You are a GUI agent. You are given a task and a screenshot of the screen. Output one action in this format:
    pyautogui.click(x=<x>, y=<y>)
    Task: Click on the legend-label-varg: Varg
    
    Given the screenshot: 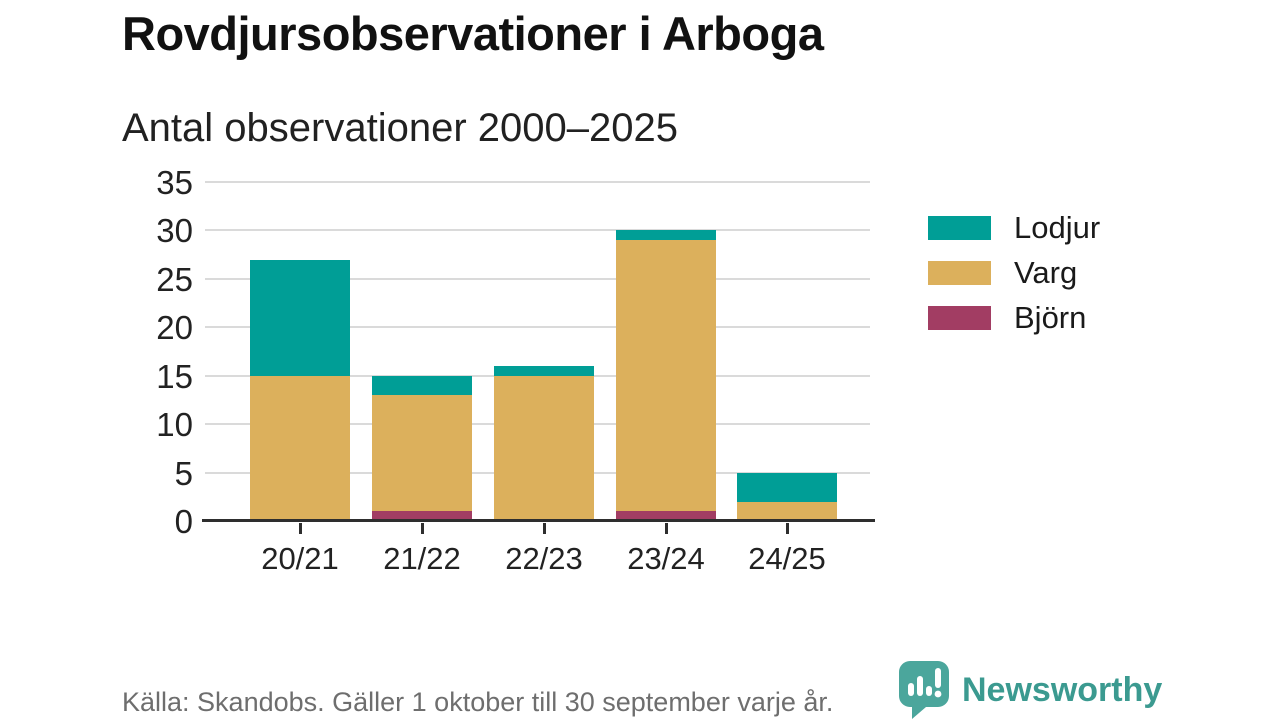 What is the action you would take?
    pyautogui.click(x=1046, y=272)
    